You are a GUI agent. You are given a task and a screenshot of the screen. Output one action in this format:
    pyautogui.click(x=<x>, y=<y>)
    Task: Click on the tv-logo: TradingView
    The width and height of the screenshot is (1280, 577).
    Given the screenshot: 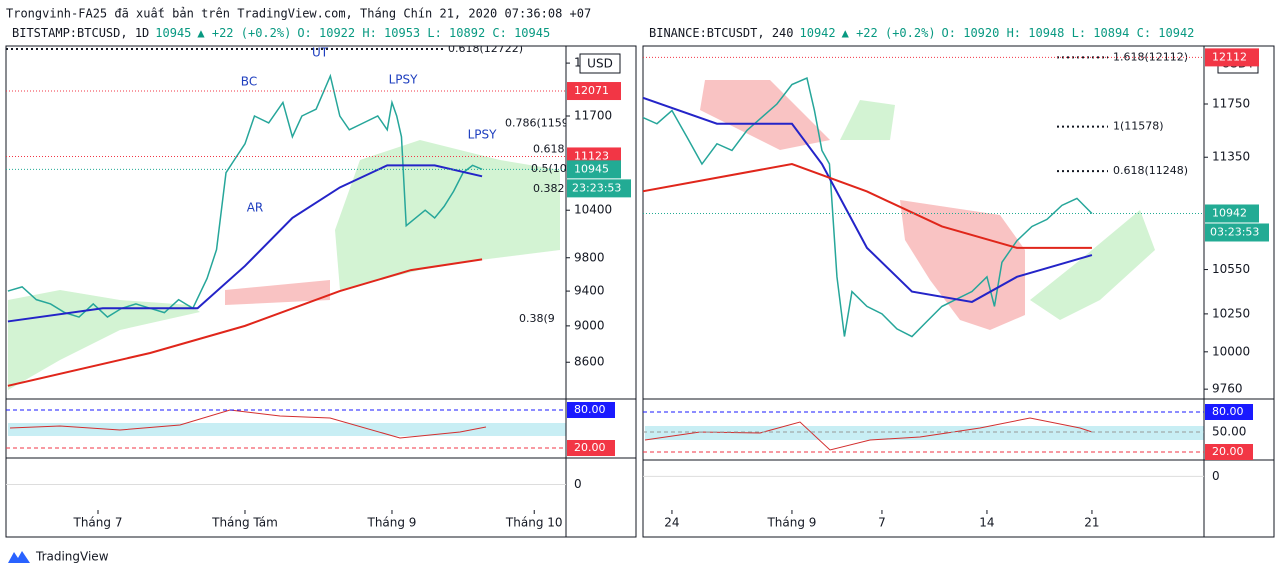 What is the action you would take?
    pyautogui.click(x=58, y=557)
    